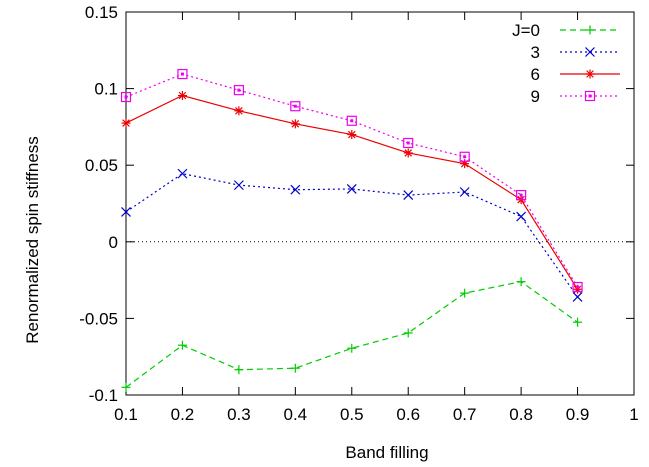 This screenshot has height=467, width=649. I want to click on legend-label: 9, so click(535, 96).